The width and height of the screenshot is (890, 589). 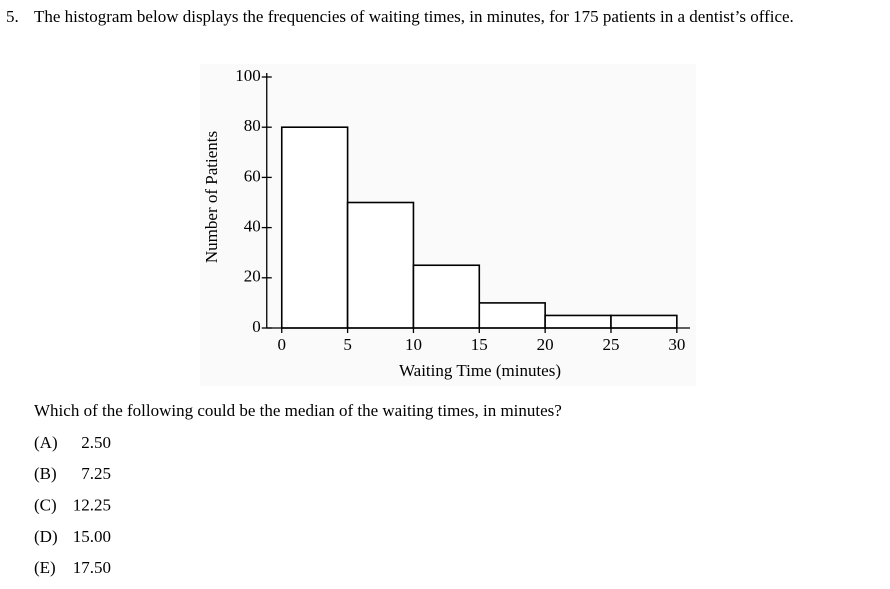 I want to click on y-tick-label: 20, so click(x=252, y=276).